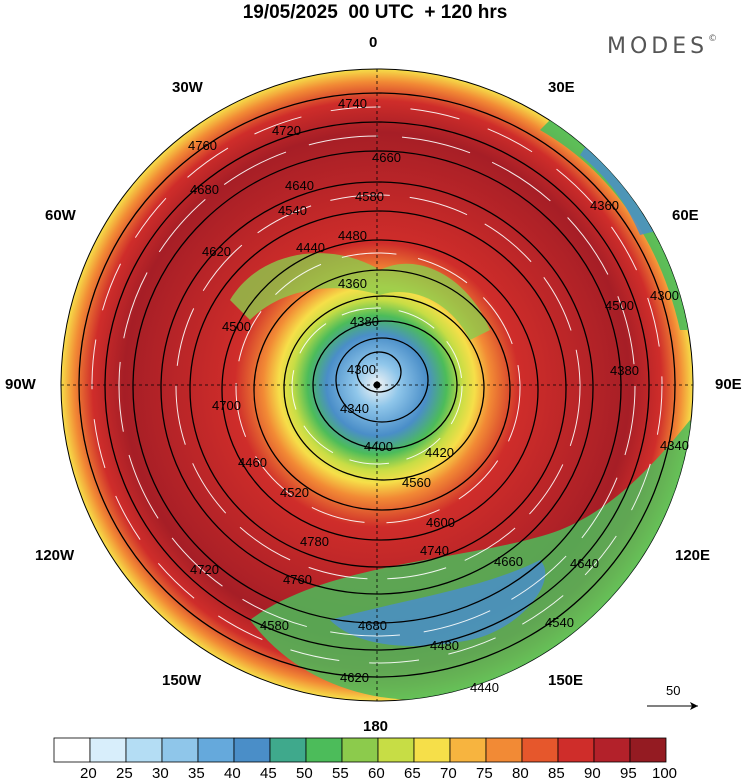  I want to click on ridge-east-blue, so click(620, 187).